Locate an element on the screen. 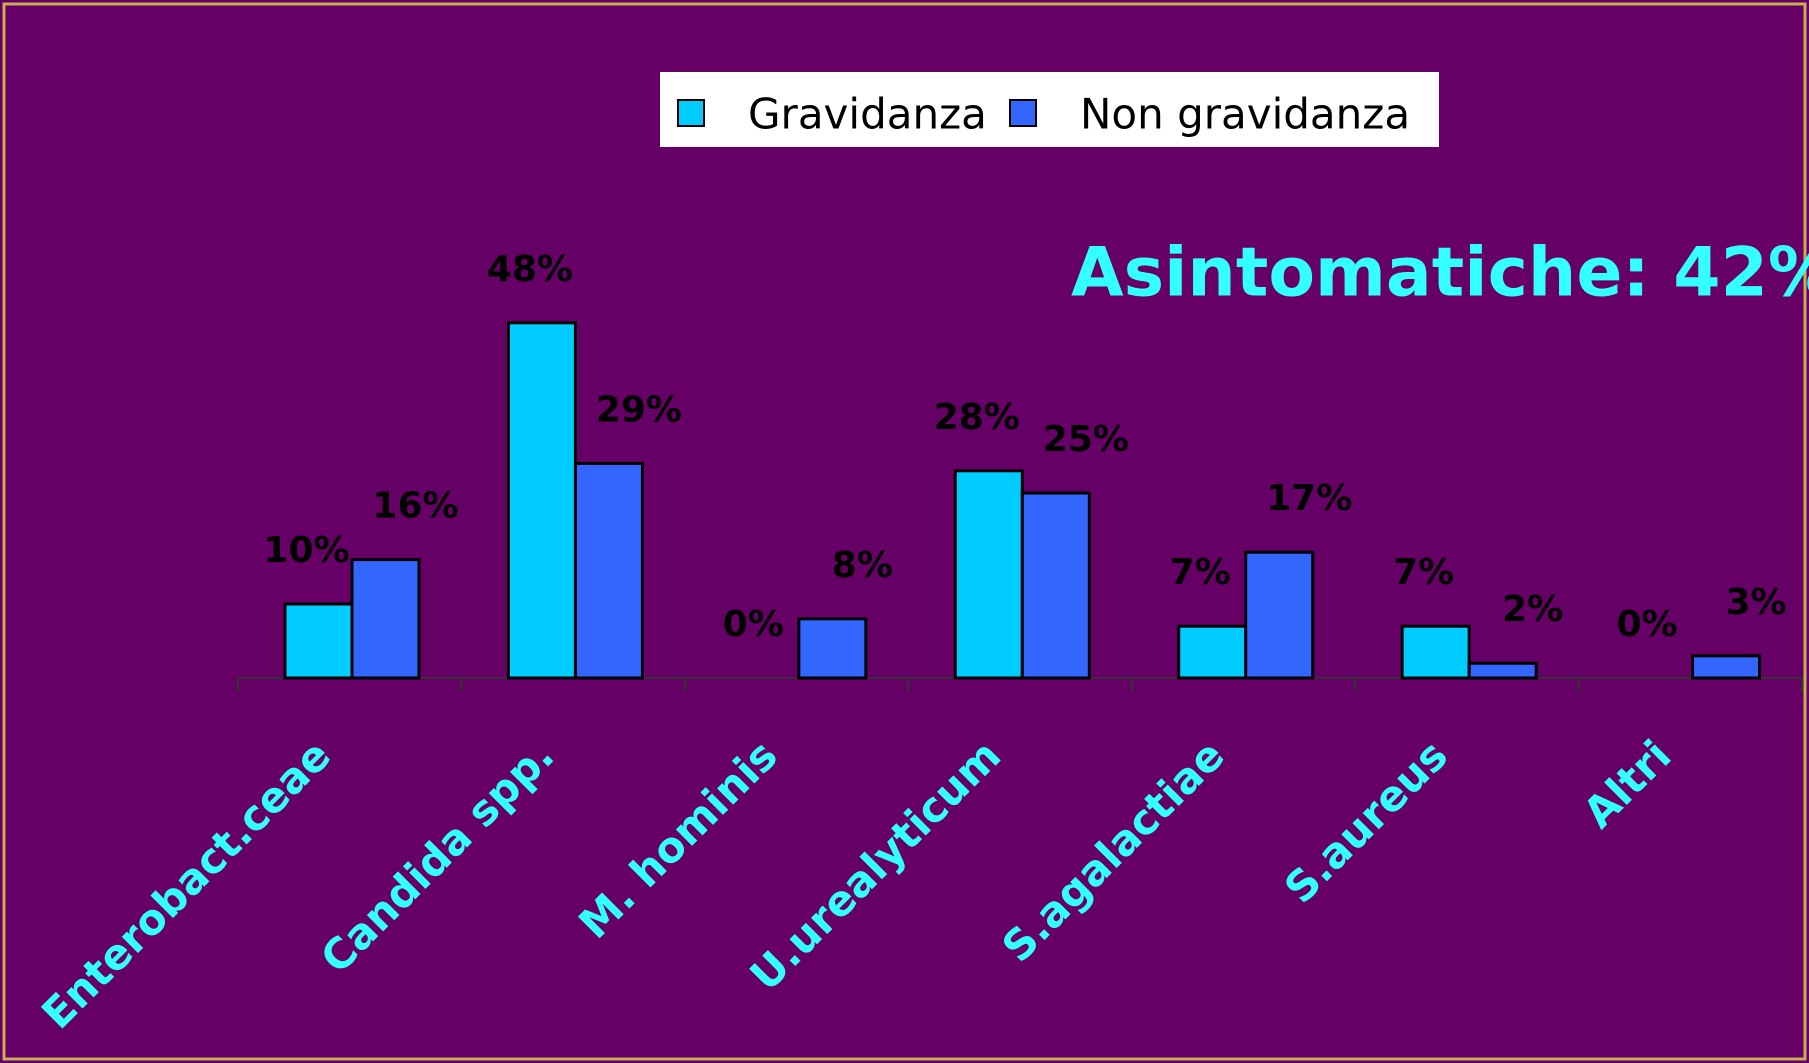 The height and width of the screenshot is (1063, 1809). data-label: 16% is located at coordinates (415, 506).